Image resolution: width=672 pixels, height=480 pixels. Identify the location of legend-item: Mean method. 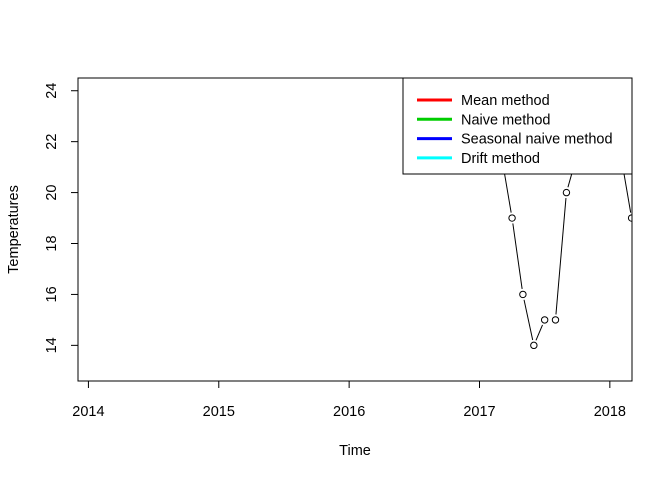
(483, 101).